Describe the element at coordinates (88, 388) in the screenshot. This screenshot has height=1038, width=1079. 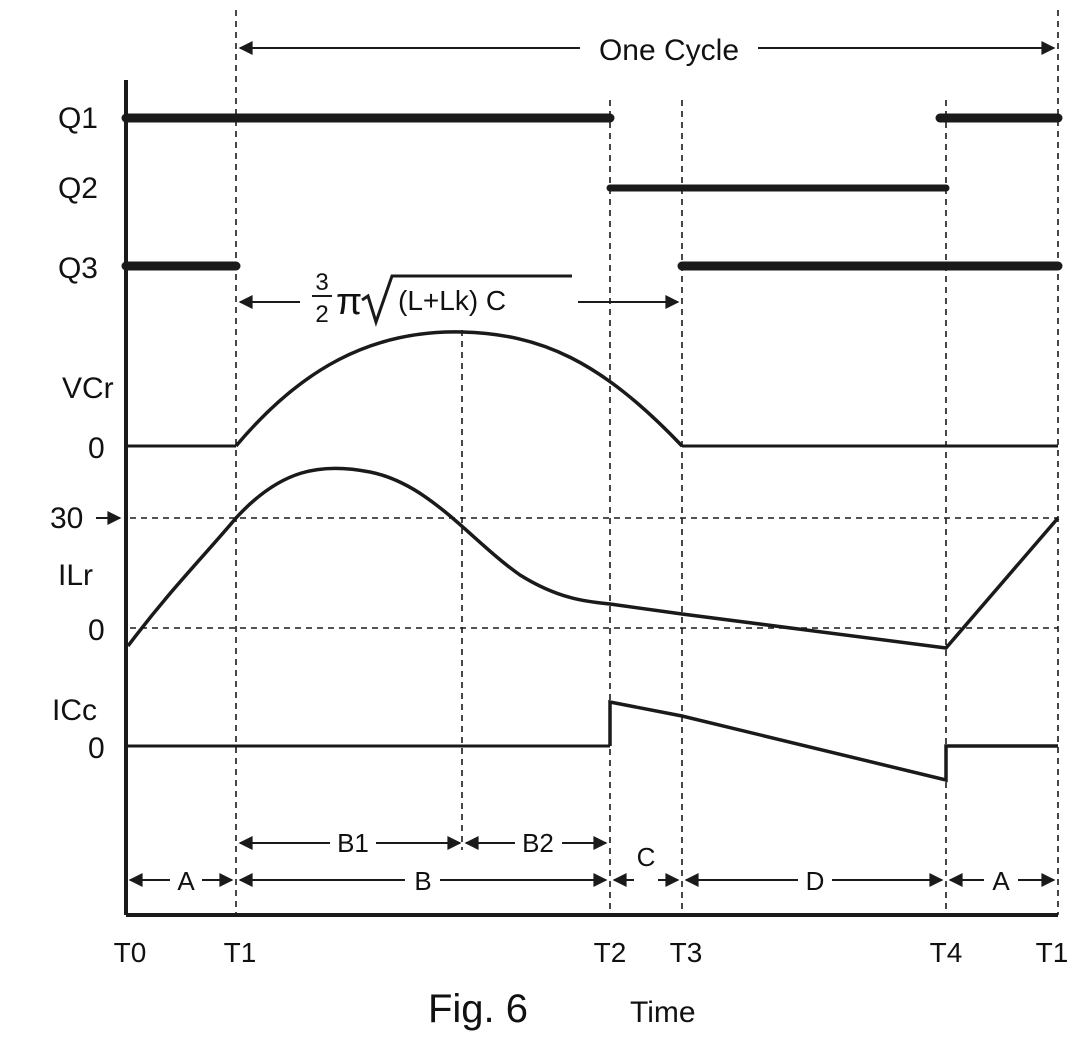
I see `vcr-label: VCr` at that location.